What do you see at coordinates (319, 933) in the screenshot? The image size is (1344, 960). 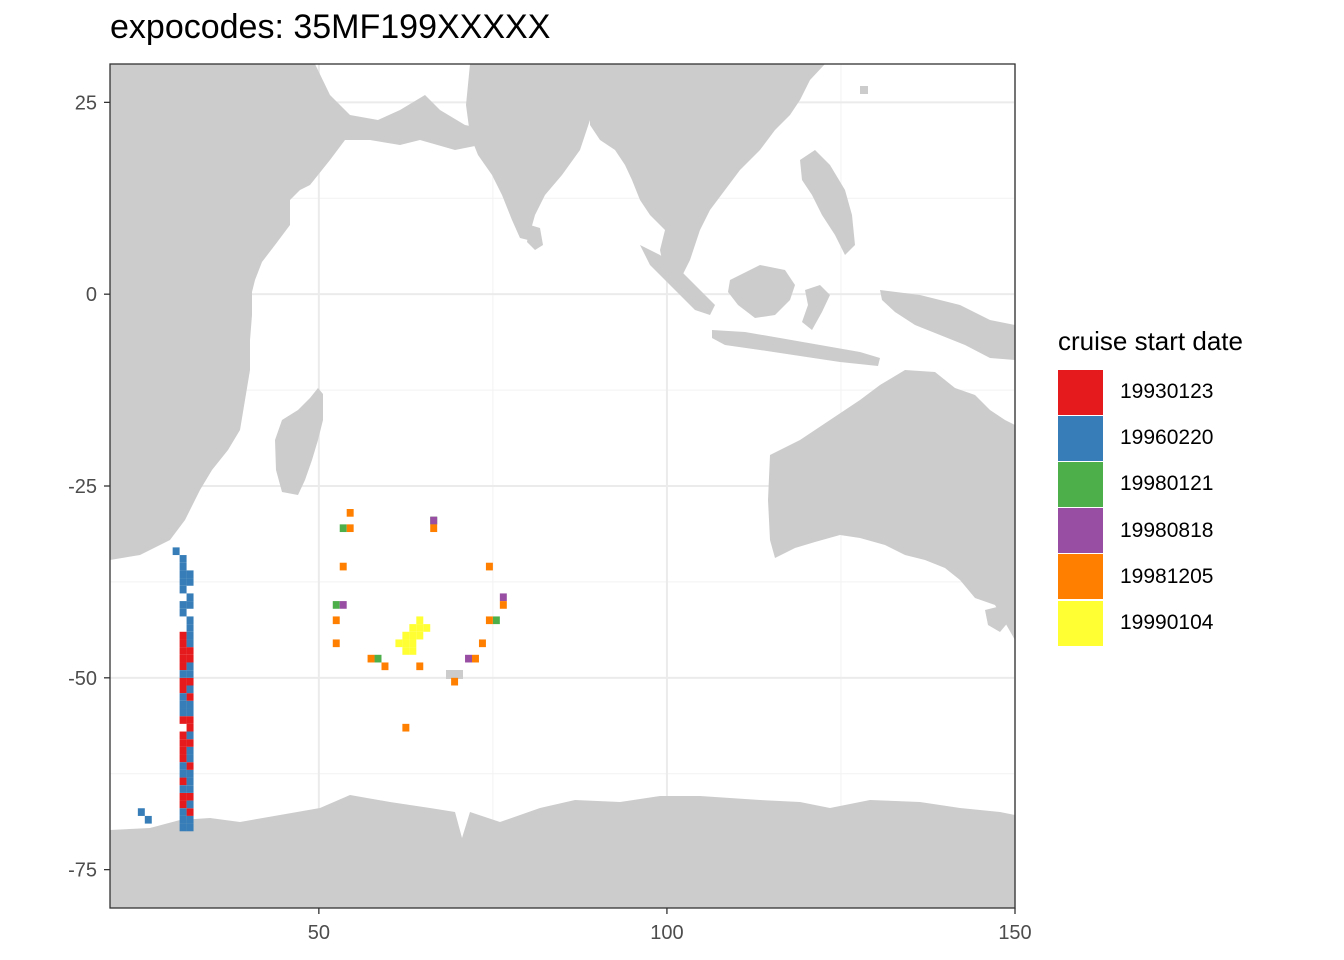 I see `x-tick-label: 50` at bounding box center [319, 933].